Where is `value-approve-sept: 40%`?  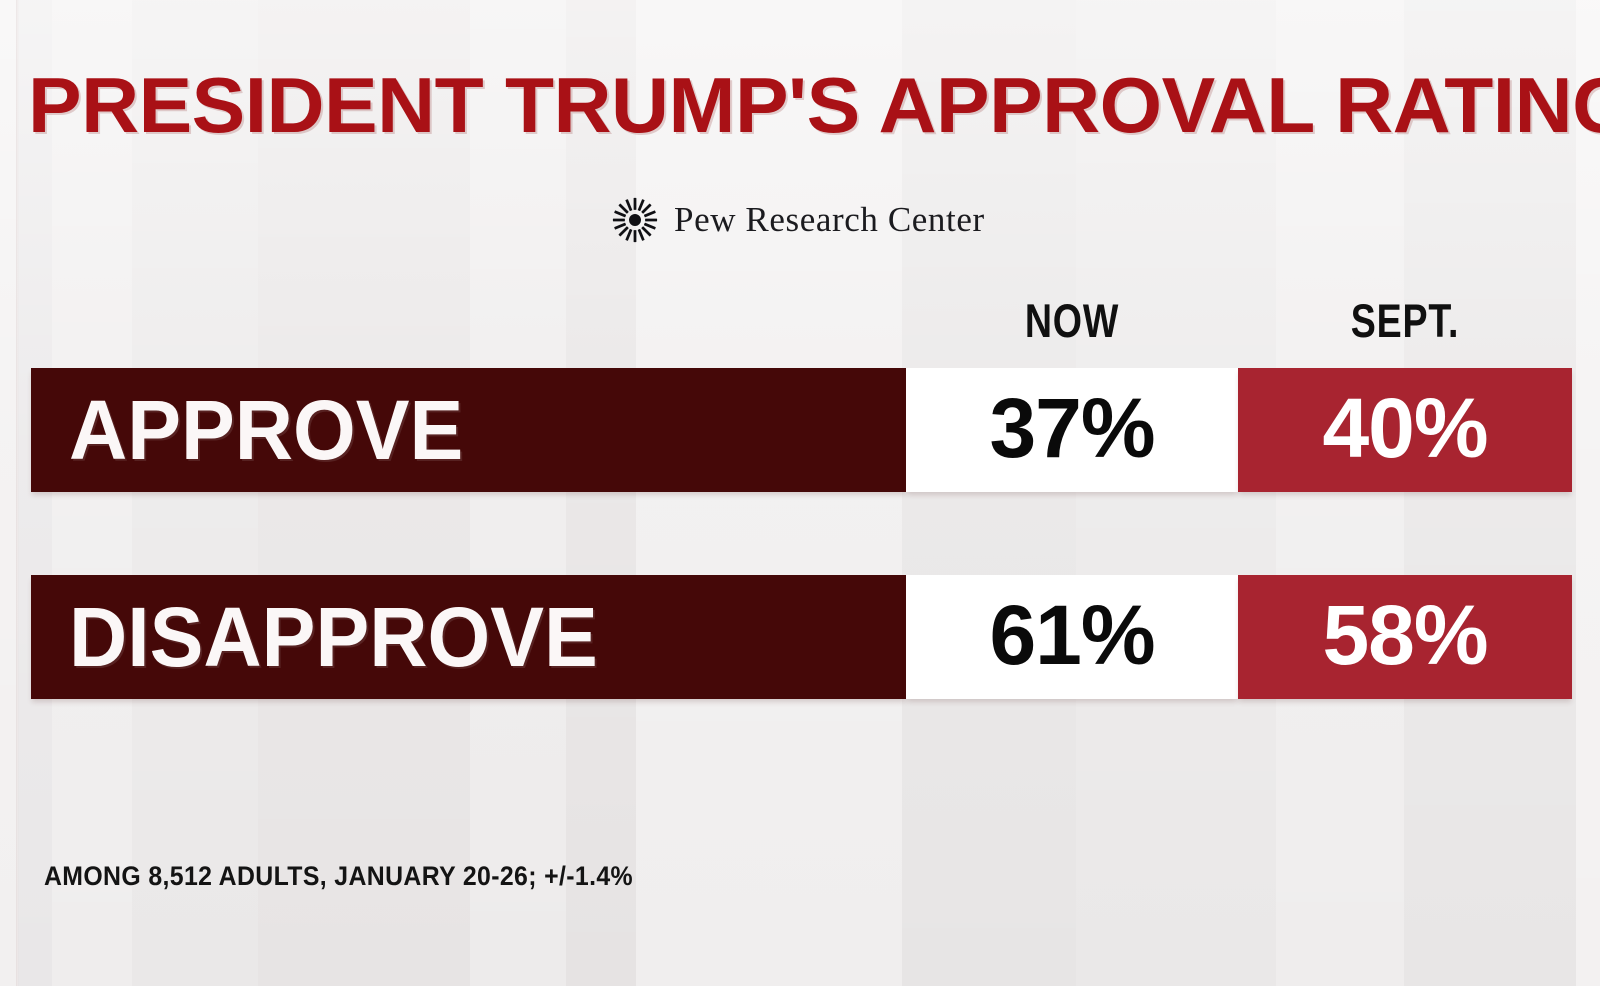 value-approve-sept: 40% is located at coordinates (1405, 428).